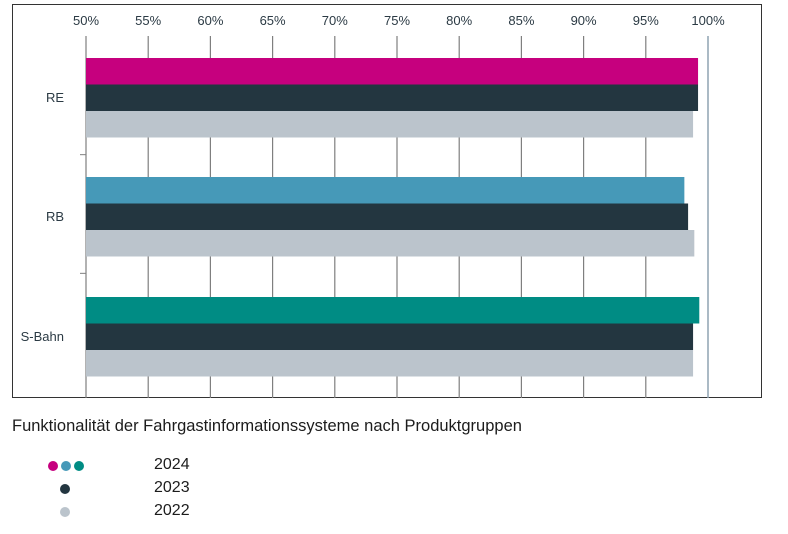 Image resolution: width=788 pixels, height=534 pixels. I want to click on x-tick-label: 55%, so click(148, 20).